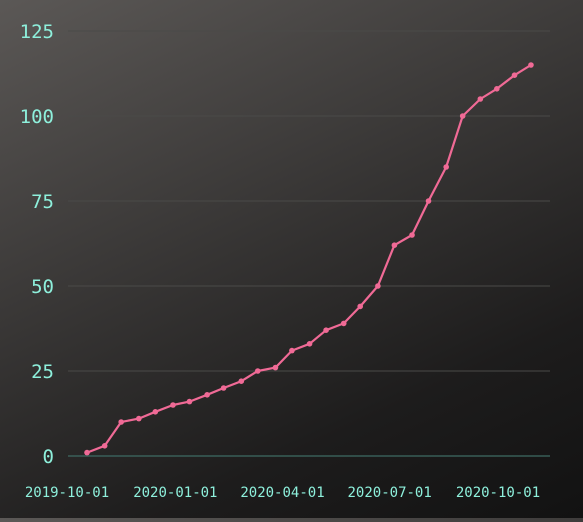 The height and width of the screenshot is (522, 583). I want to click on y-axis-tick-labels: 0 25 50 75 100 125, so click(37, 244).